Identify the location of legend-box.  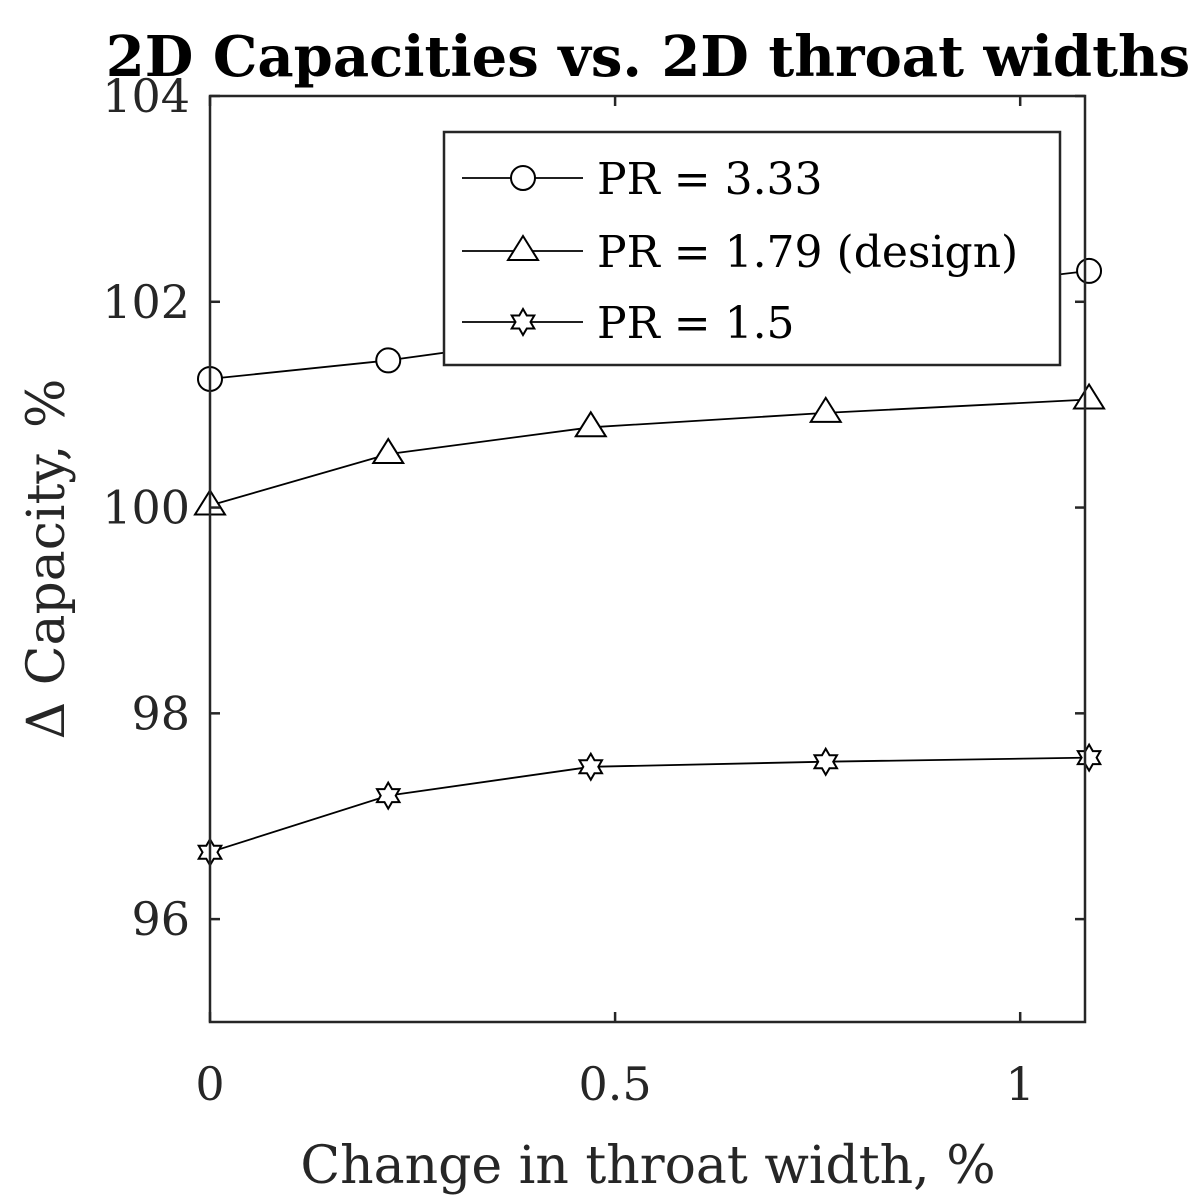
(752, 248).